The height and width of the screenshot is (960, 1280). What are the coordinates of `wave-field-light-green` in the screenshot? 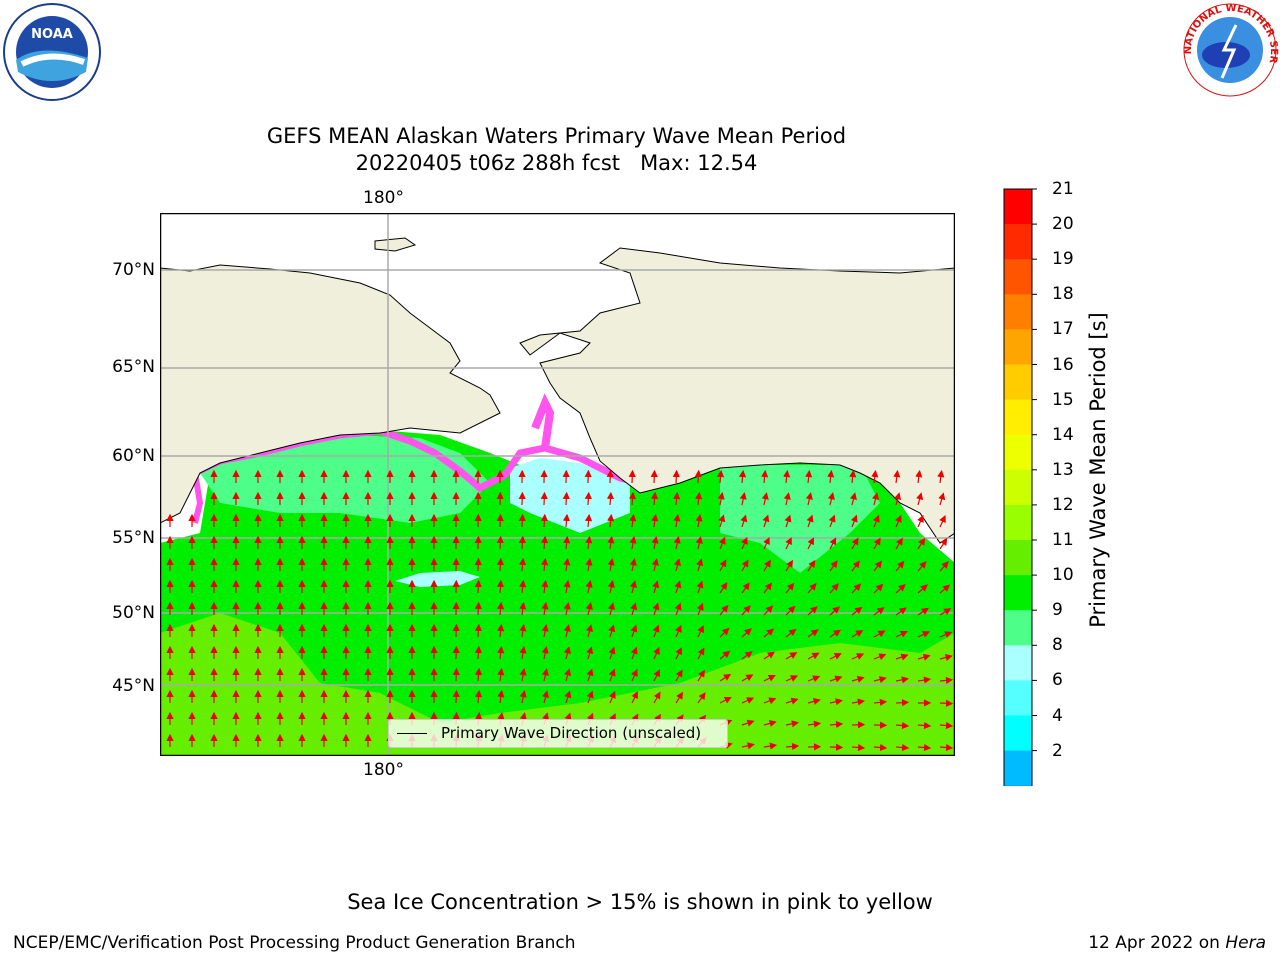 It's located at (557, 684).